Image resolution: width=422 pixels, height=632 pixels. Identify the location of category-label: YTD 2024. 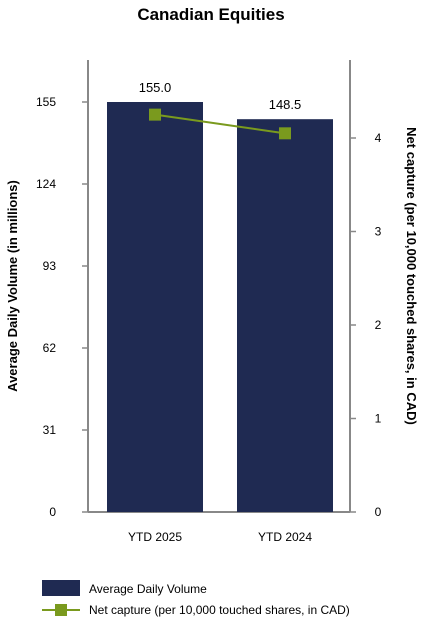
(285, 537).